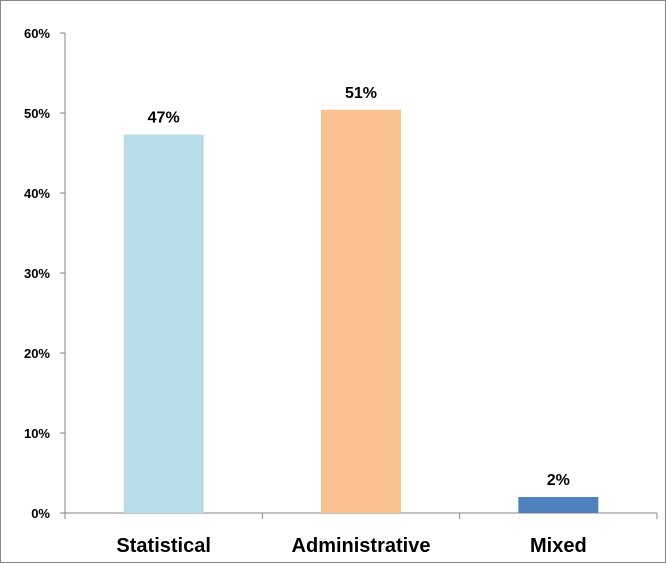 The width and height of the screenshot is (666, 564). Describe the element at coordinates (163, 546) in the screenshot. I see `category-label-statistical: Statistical` at that location.